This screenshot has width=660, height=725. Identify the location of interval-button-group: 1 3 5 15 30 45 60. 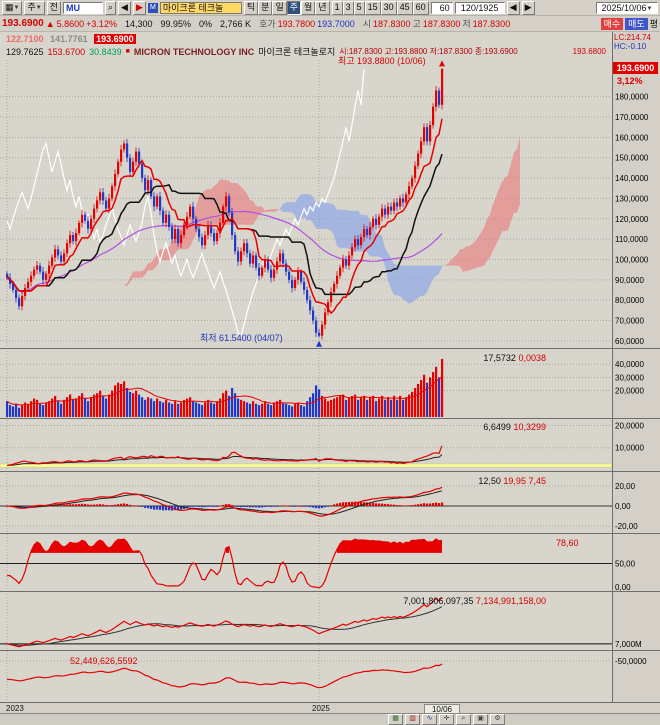
(380, 7).